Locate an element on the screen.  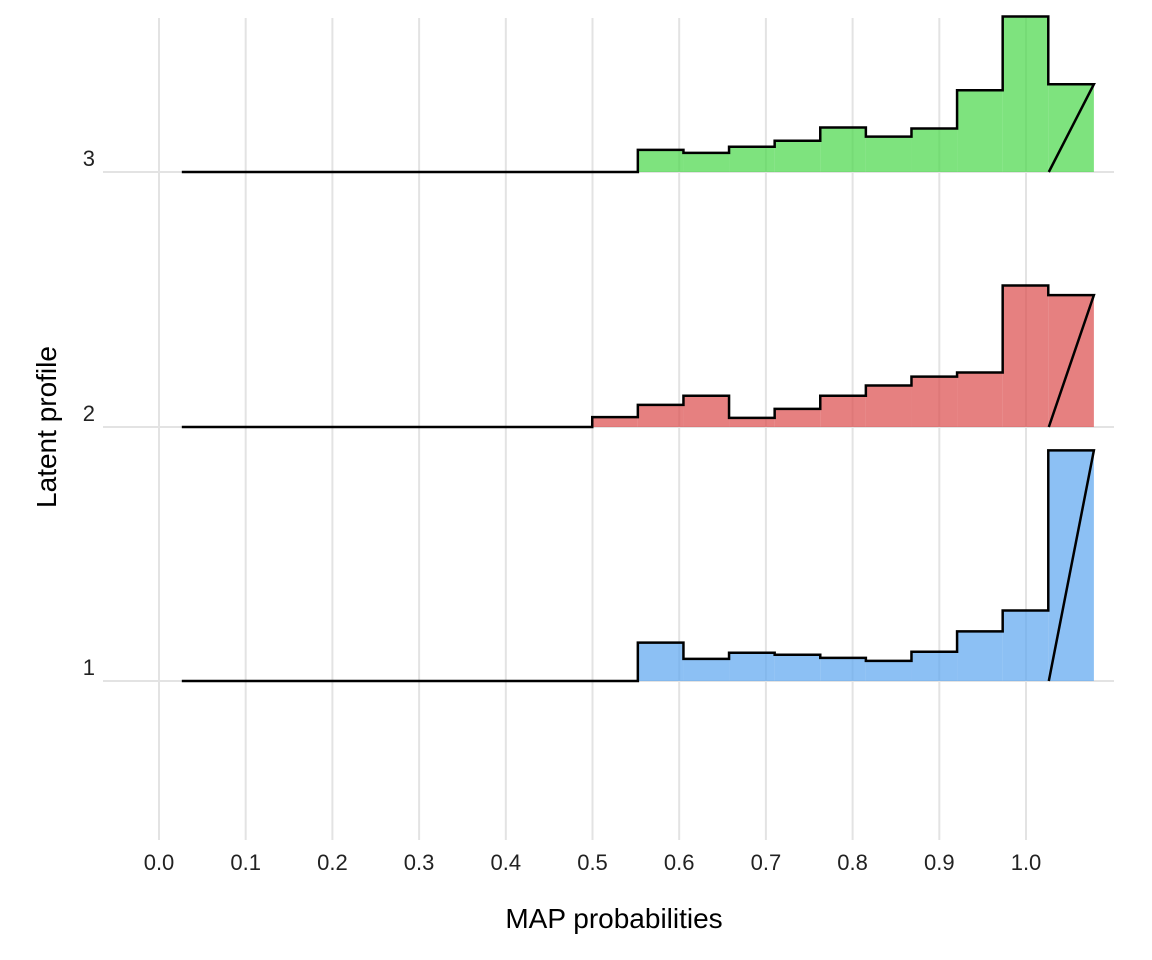
y-tick-label: 3 is located at coordinates (89, 158).